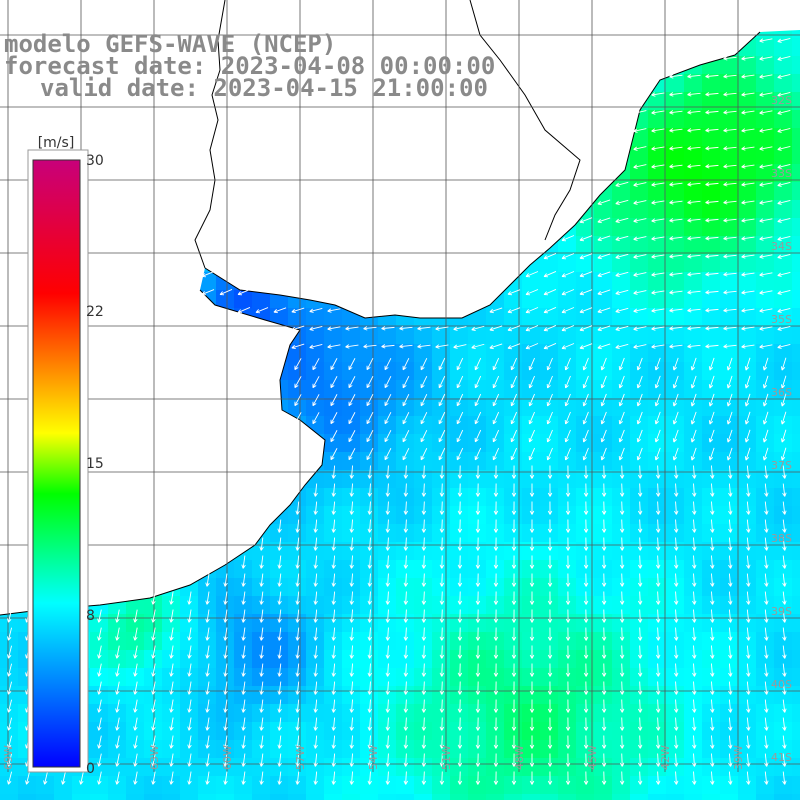 This screenshot has height=800, width=800. Describe the element at coordinates (781, 392) in the screenshot. I see `lat-label: 36S` at that location.